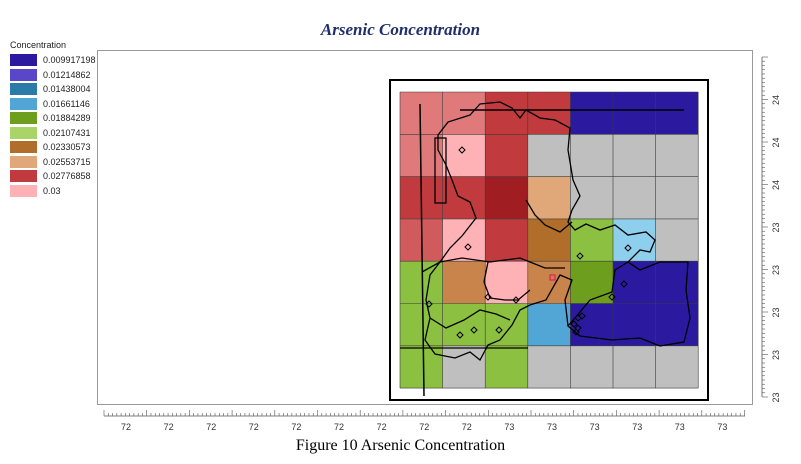  I want to click on legend-label: 0.01884289, so click(67, 118).